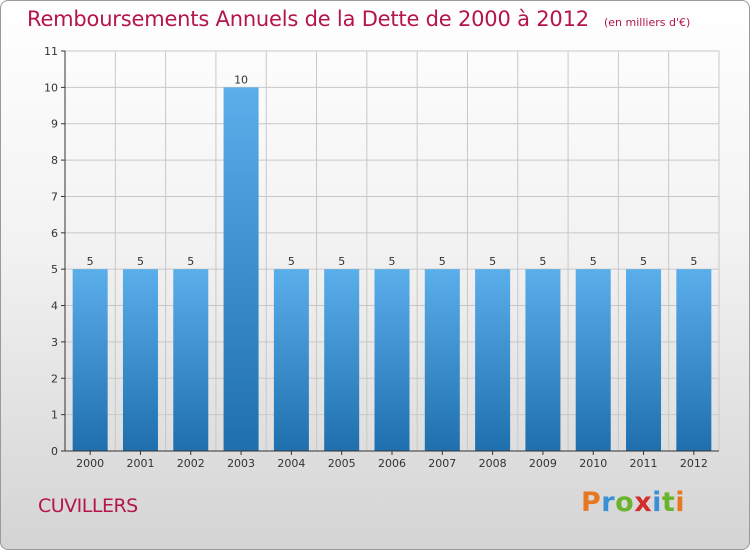  What do you see at coordinates (694, 463) in the screenshot?
I see `x-tick-label: 2012` at bounding box center [694, 463].